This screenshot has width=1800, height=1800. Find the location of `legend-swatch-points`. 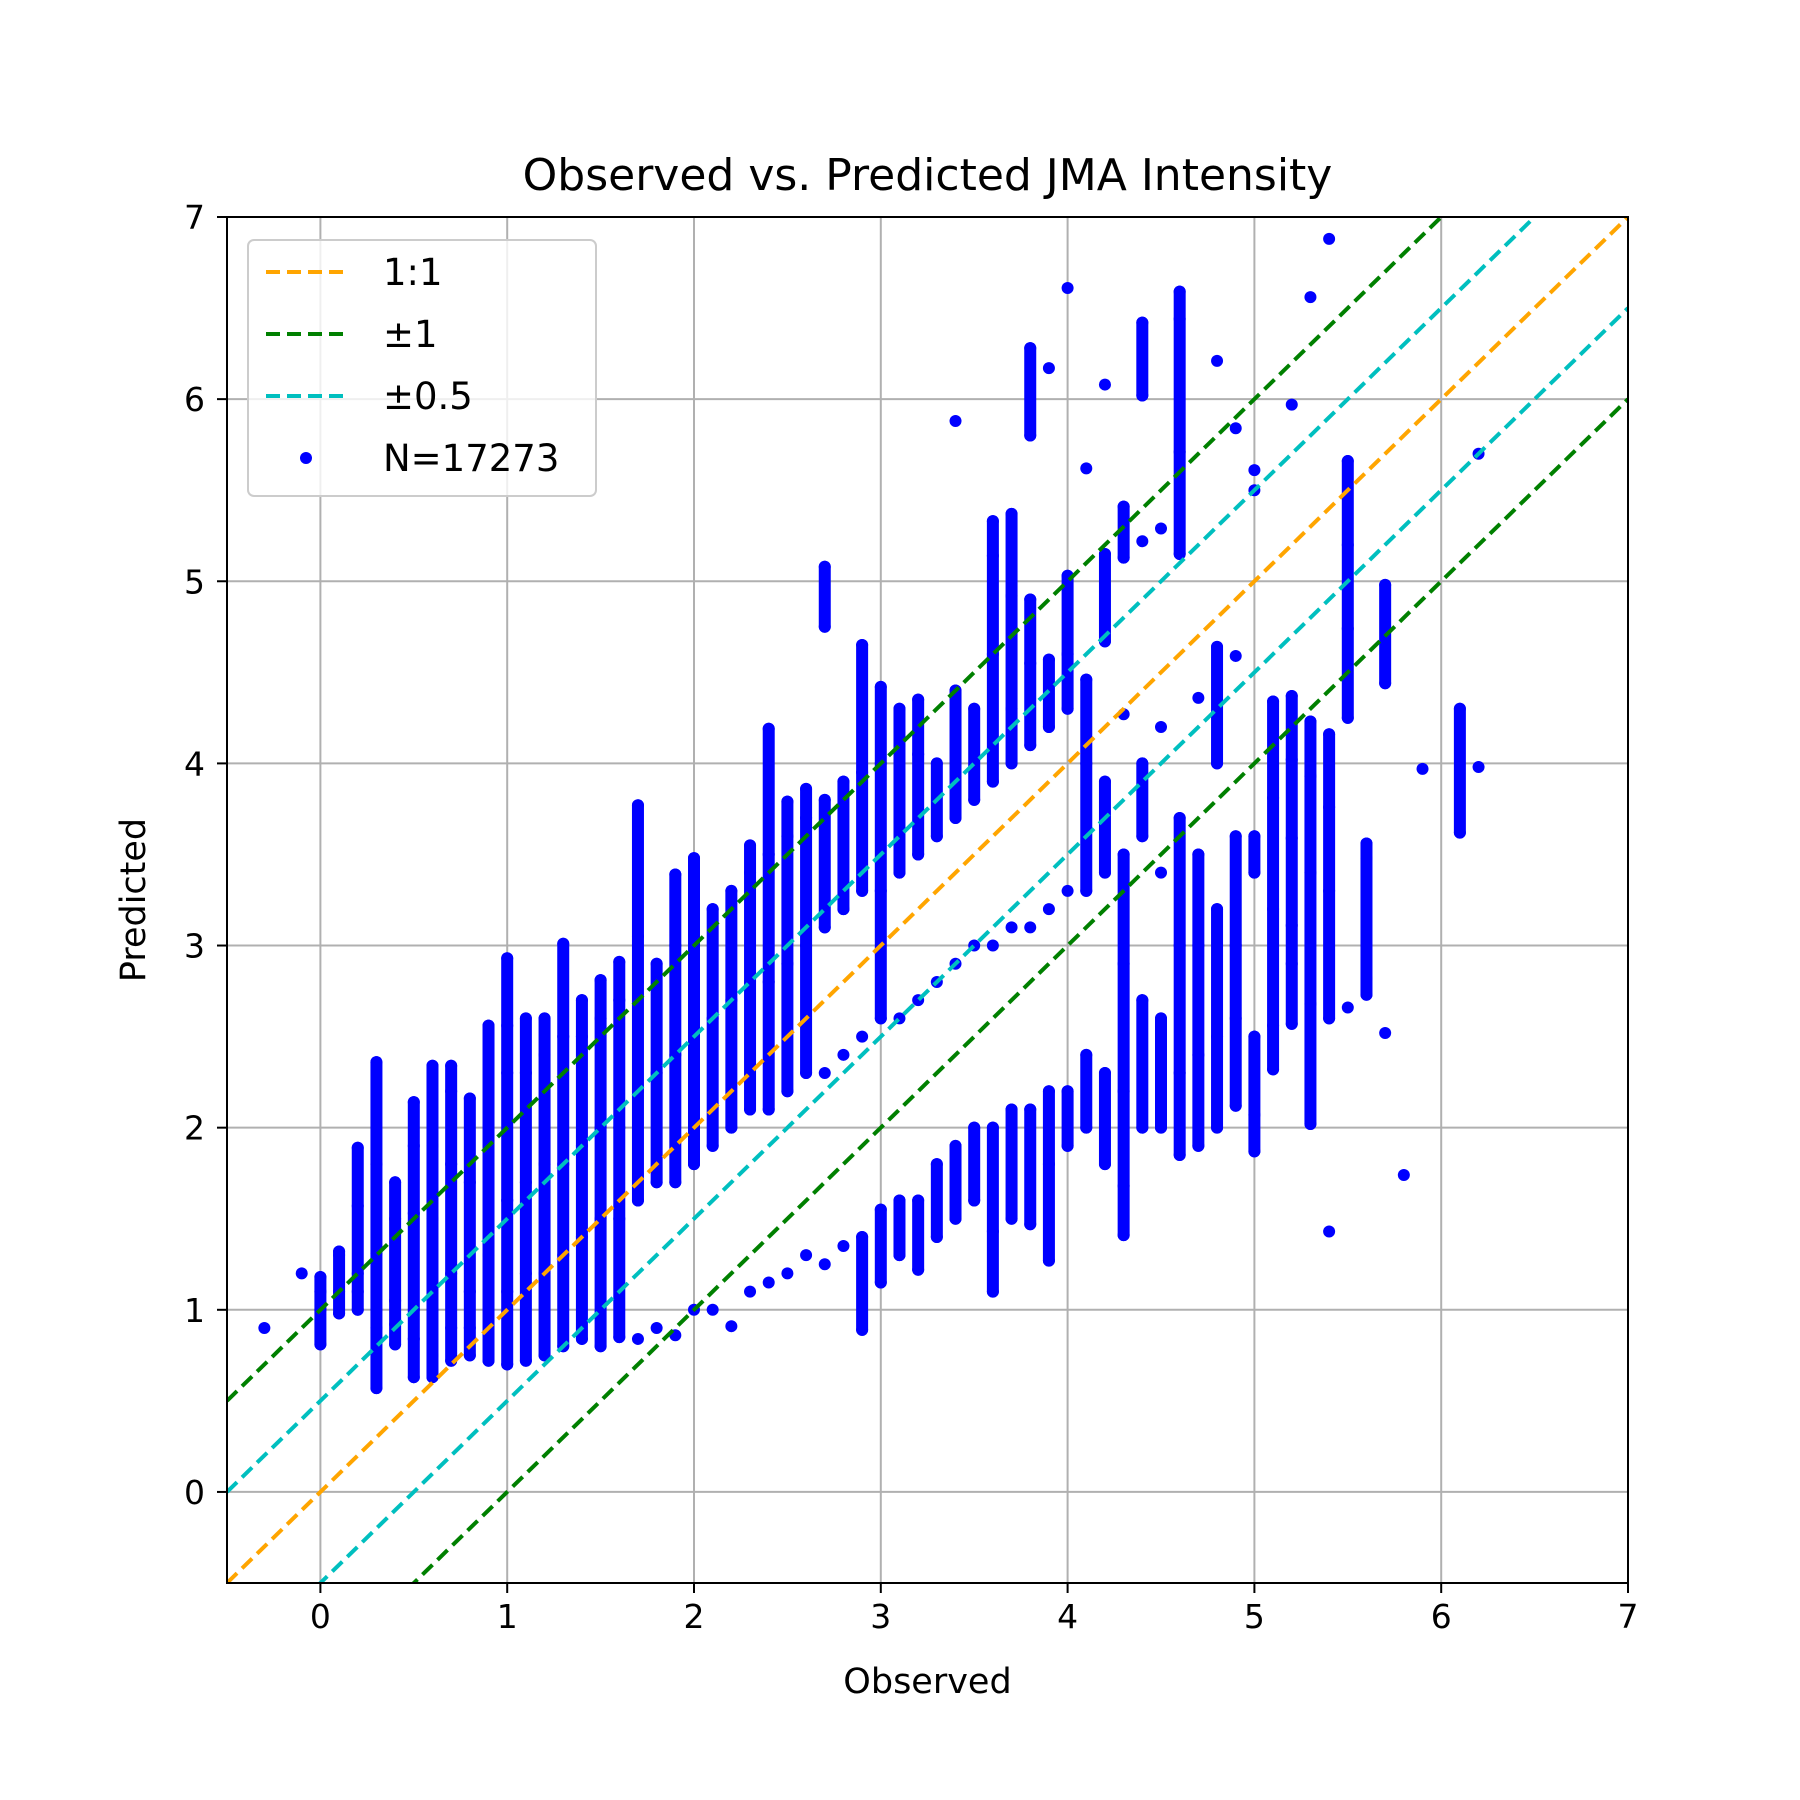

legend-swatch-points is located at coordinates (306, 458).